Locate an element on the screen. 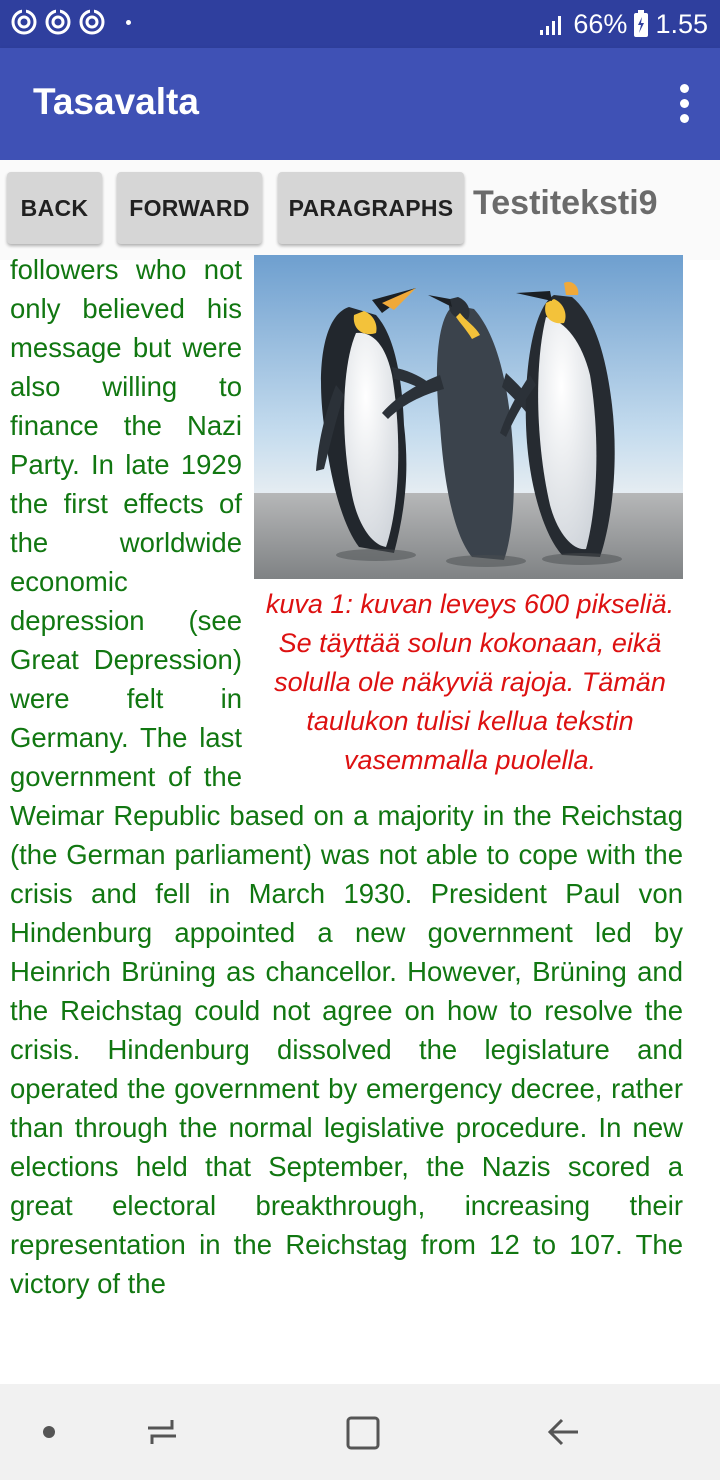 This screenshot has height=1480, width=720. status-bar: 66% 1.55 is located at coordinates (360, 24).